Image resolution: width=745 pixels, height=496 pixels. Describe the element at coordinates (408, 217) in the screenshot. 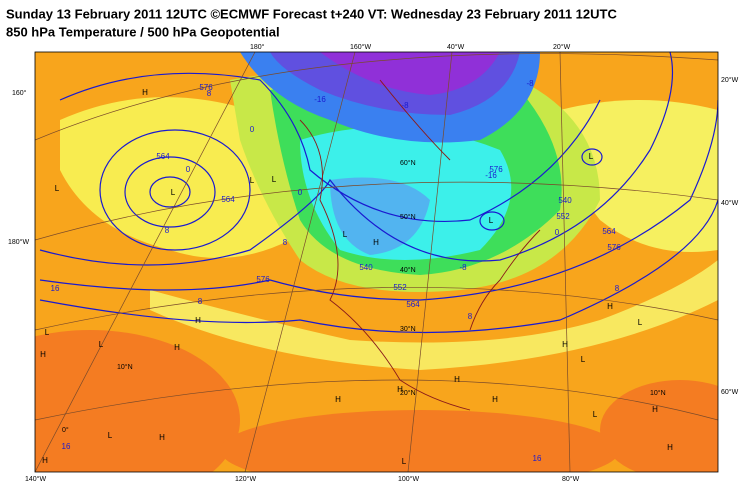

I see `latitude-label: 50°N` at that location.